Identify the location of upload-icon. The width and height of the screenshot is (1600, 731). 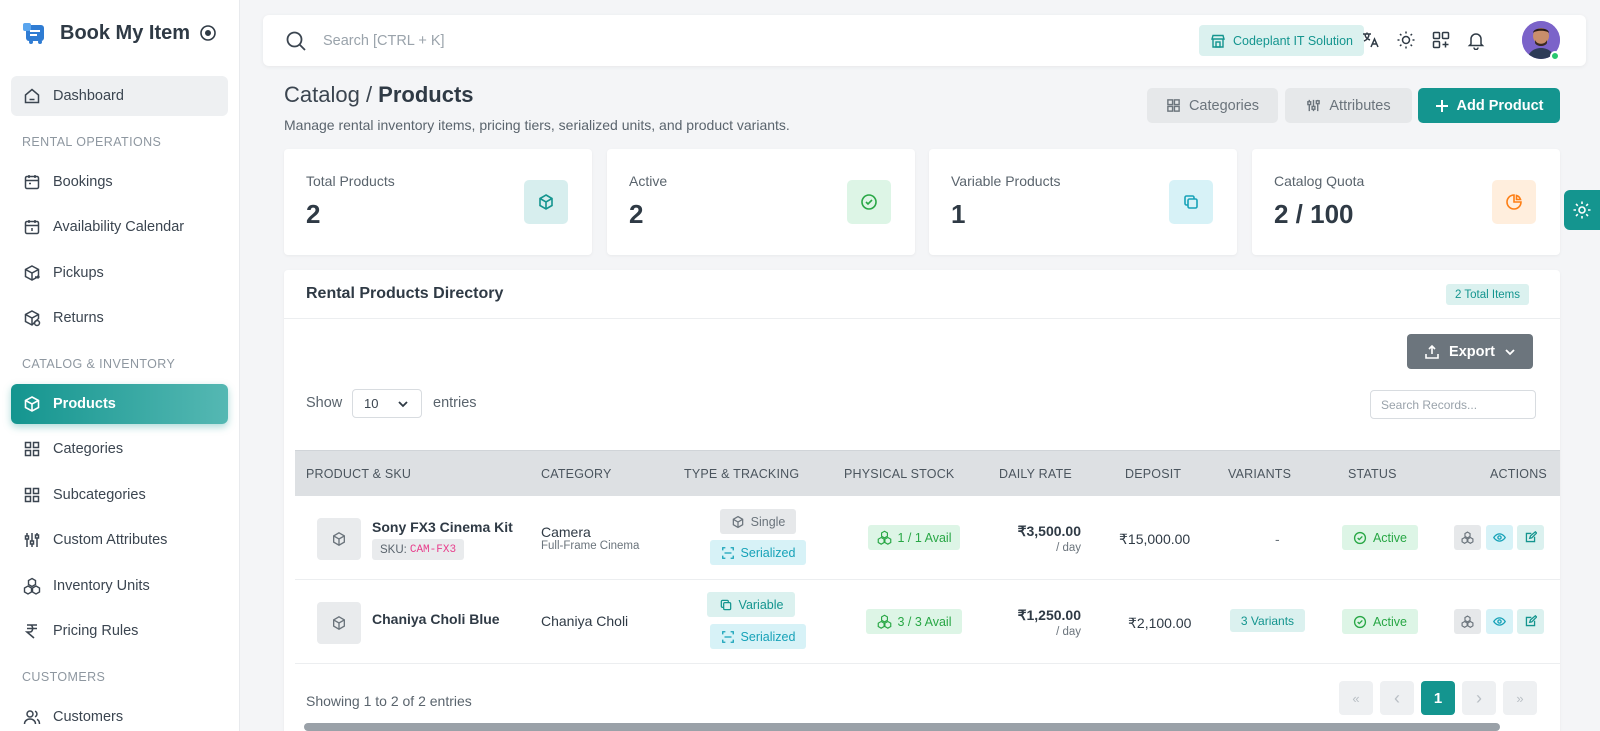
(1432, 352).